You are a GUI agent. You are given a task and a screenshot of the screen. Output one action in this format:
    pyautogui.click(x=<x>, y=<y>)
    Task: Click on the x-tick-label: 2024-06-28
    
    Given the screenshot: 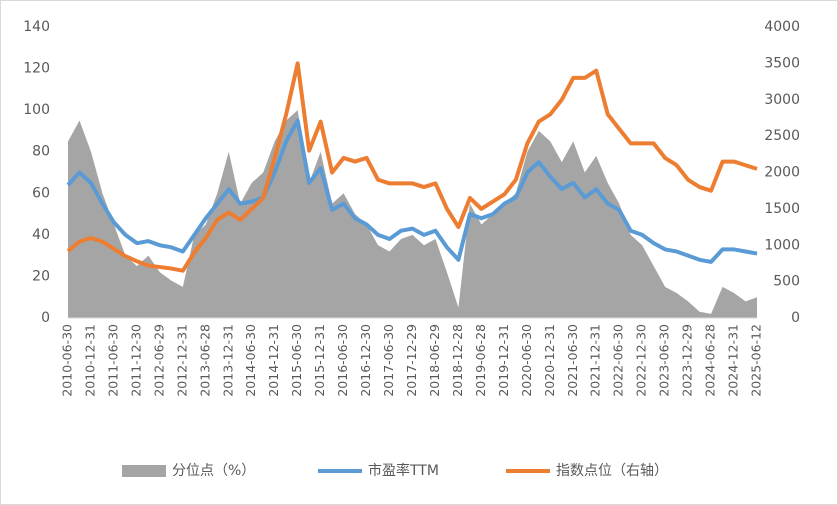 What is the action you would take?
    pyautogui.click(x=710, y=360)
    